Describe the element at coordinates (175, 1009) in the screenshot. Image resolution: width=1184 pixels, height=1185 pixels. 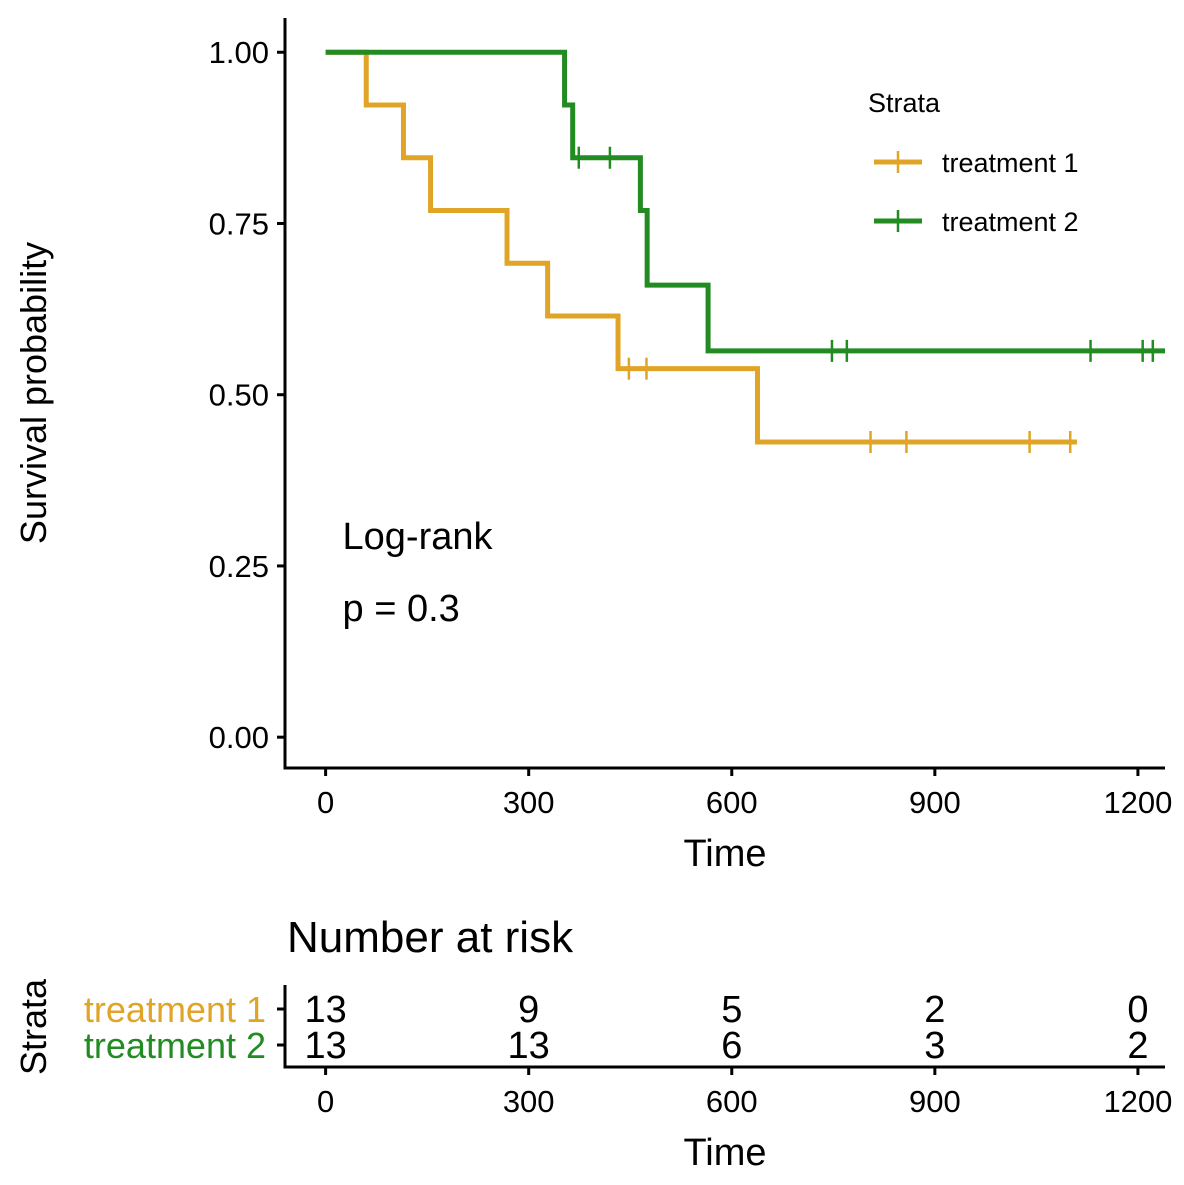
I see `risk-row-label-treatment-1: treatment 1` at that location.